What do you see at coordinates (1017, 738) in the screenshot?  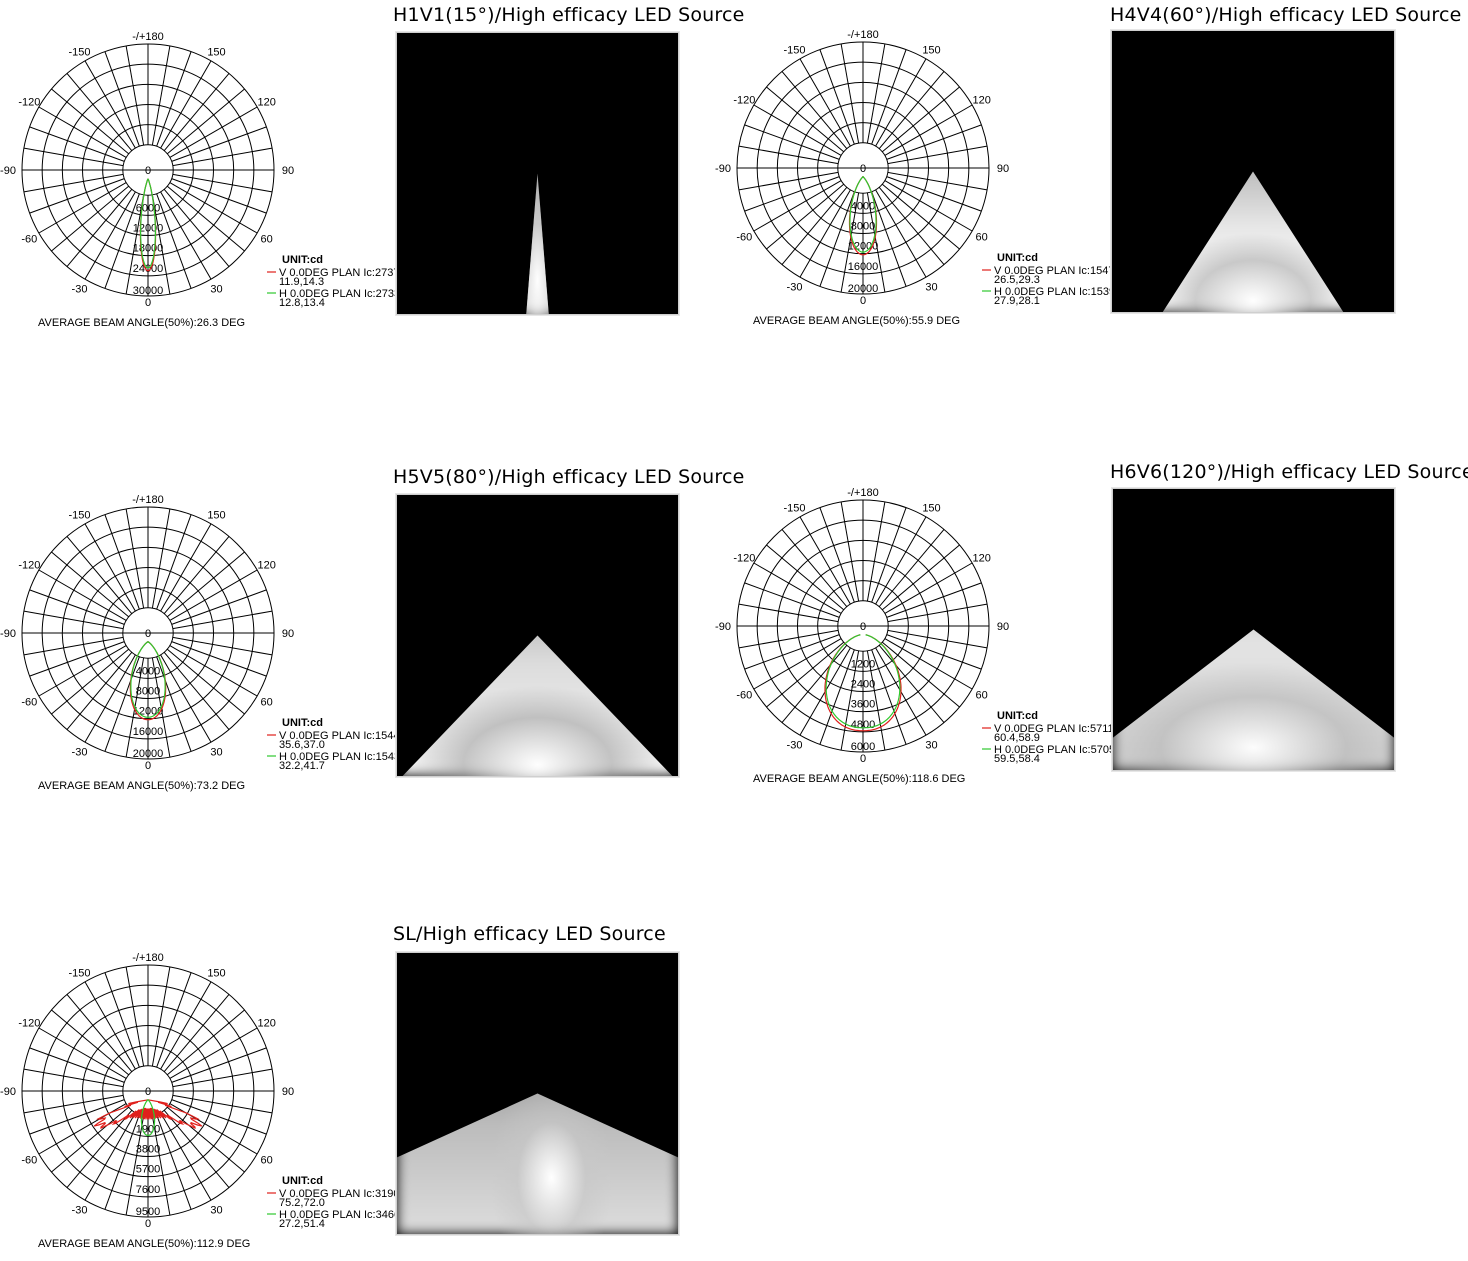 I see `legend-angles: 60.4,58.9` at bounding box center [1017, 738].